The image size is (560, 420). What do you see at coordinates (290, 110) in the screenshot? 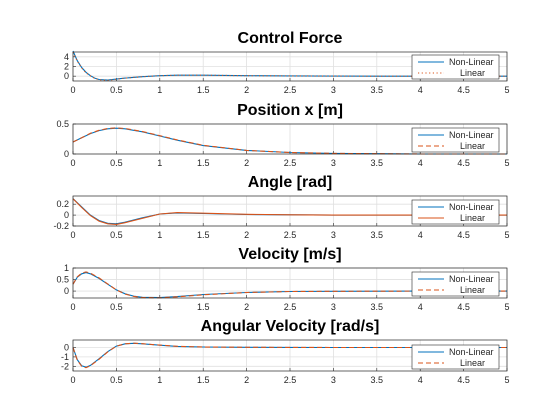
I see `subplot-title: Position x [m]` at bounding box center [290, 110].